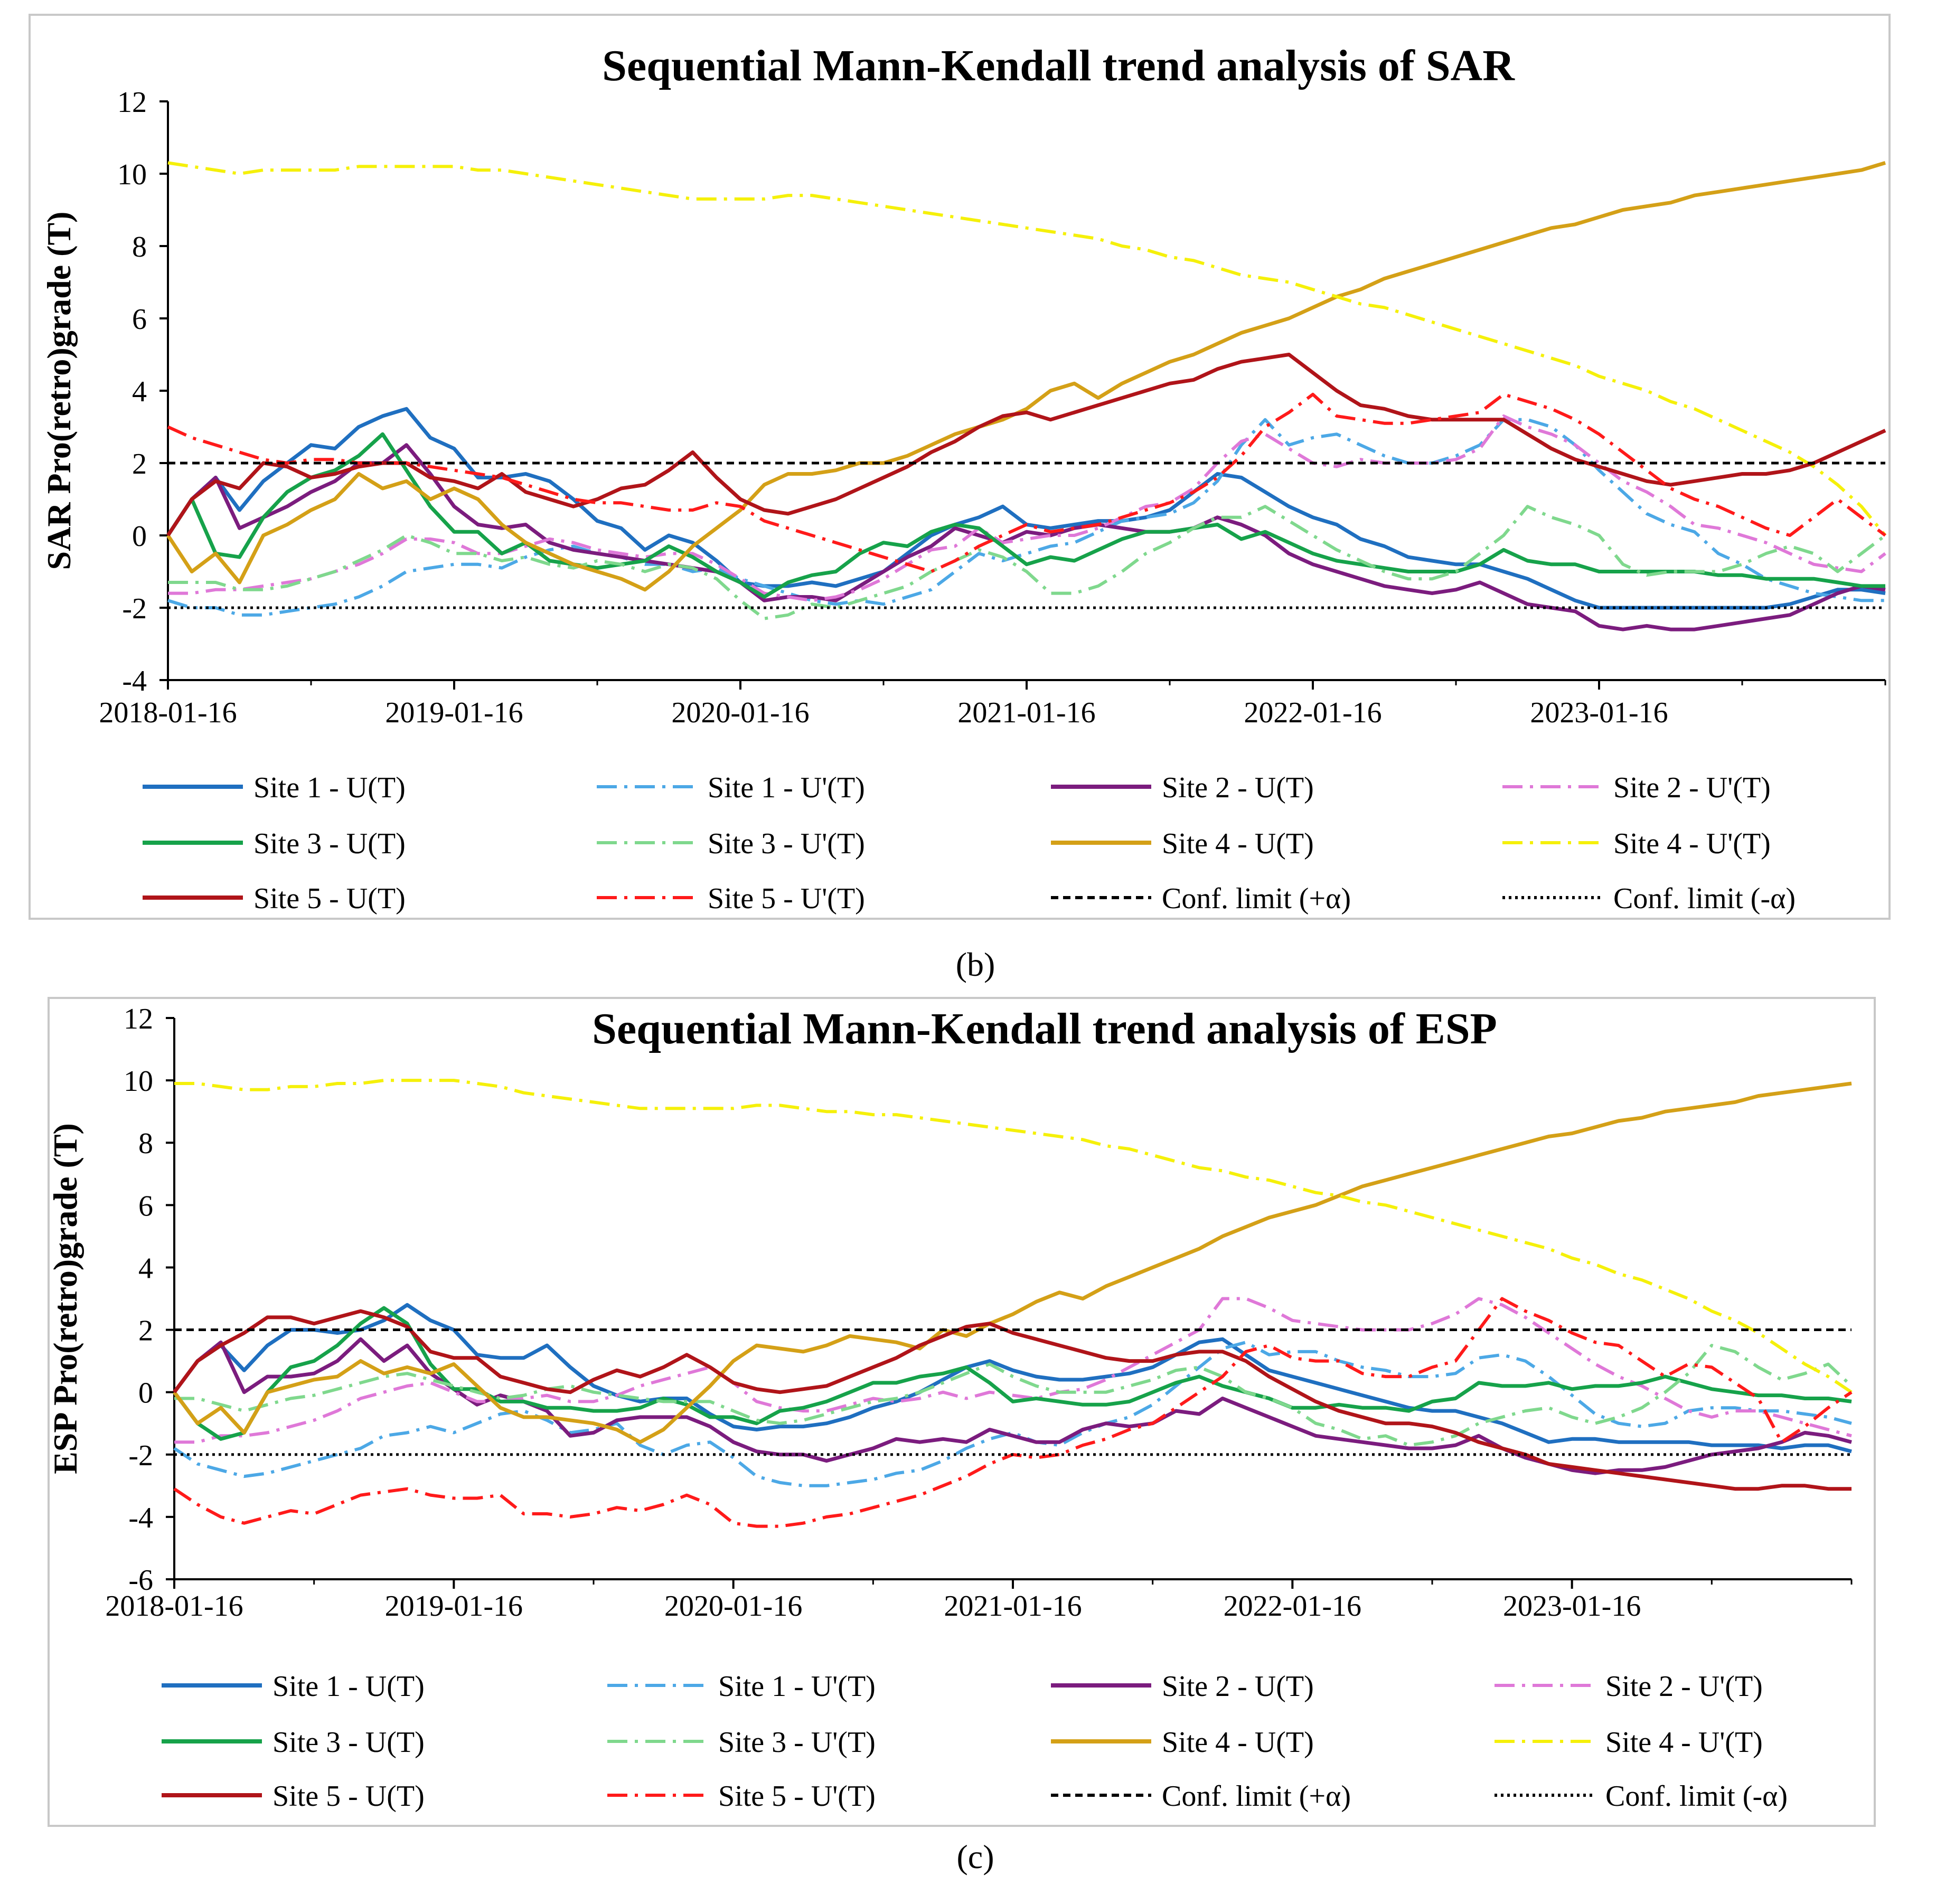 This screenshot has width=1936, height=1904. What do you see at coordinates (975, 1856) in the screenshot?
I see `panel-caption-c: (c)` at bounding box center [975, 1856].